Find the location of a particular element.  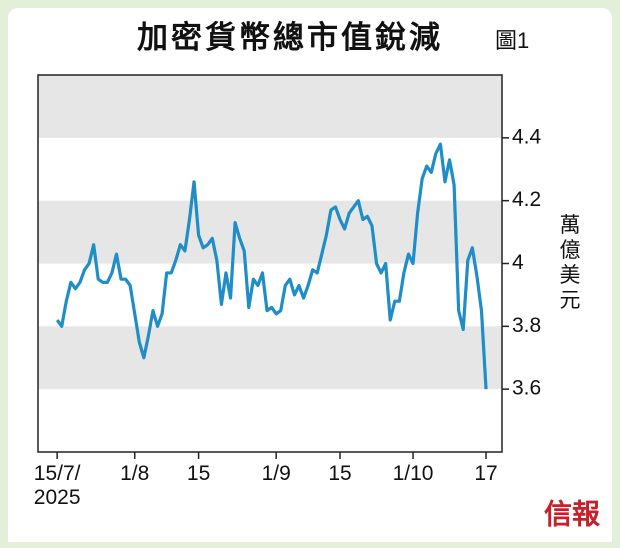

x-tick-label: 17 is located at coordinates (486, 473).